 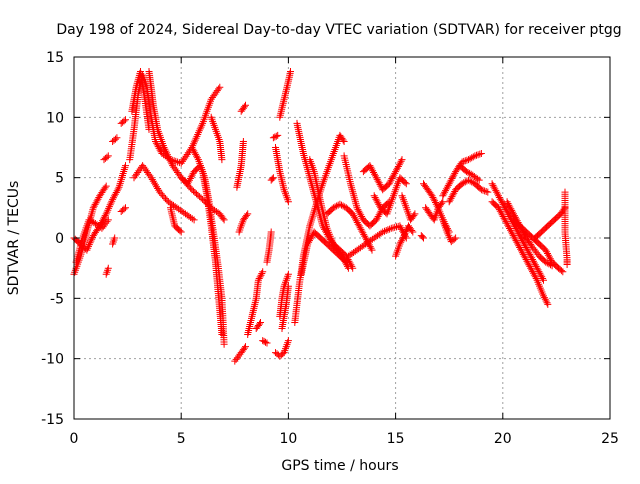 What do you see at coordinates (396, 439) in the screenshot?
I see `x-tick-label: 15` at bounding box center [396, 439].